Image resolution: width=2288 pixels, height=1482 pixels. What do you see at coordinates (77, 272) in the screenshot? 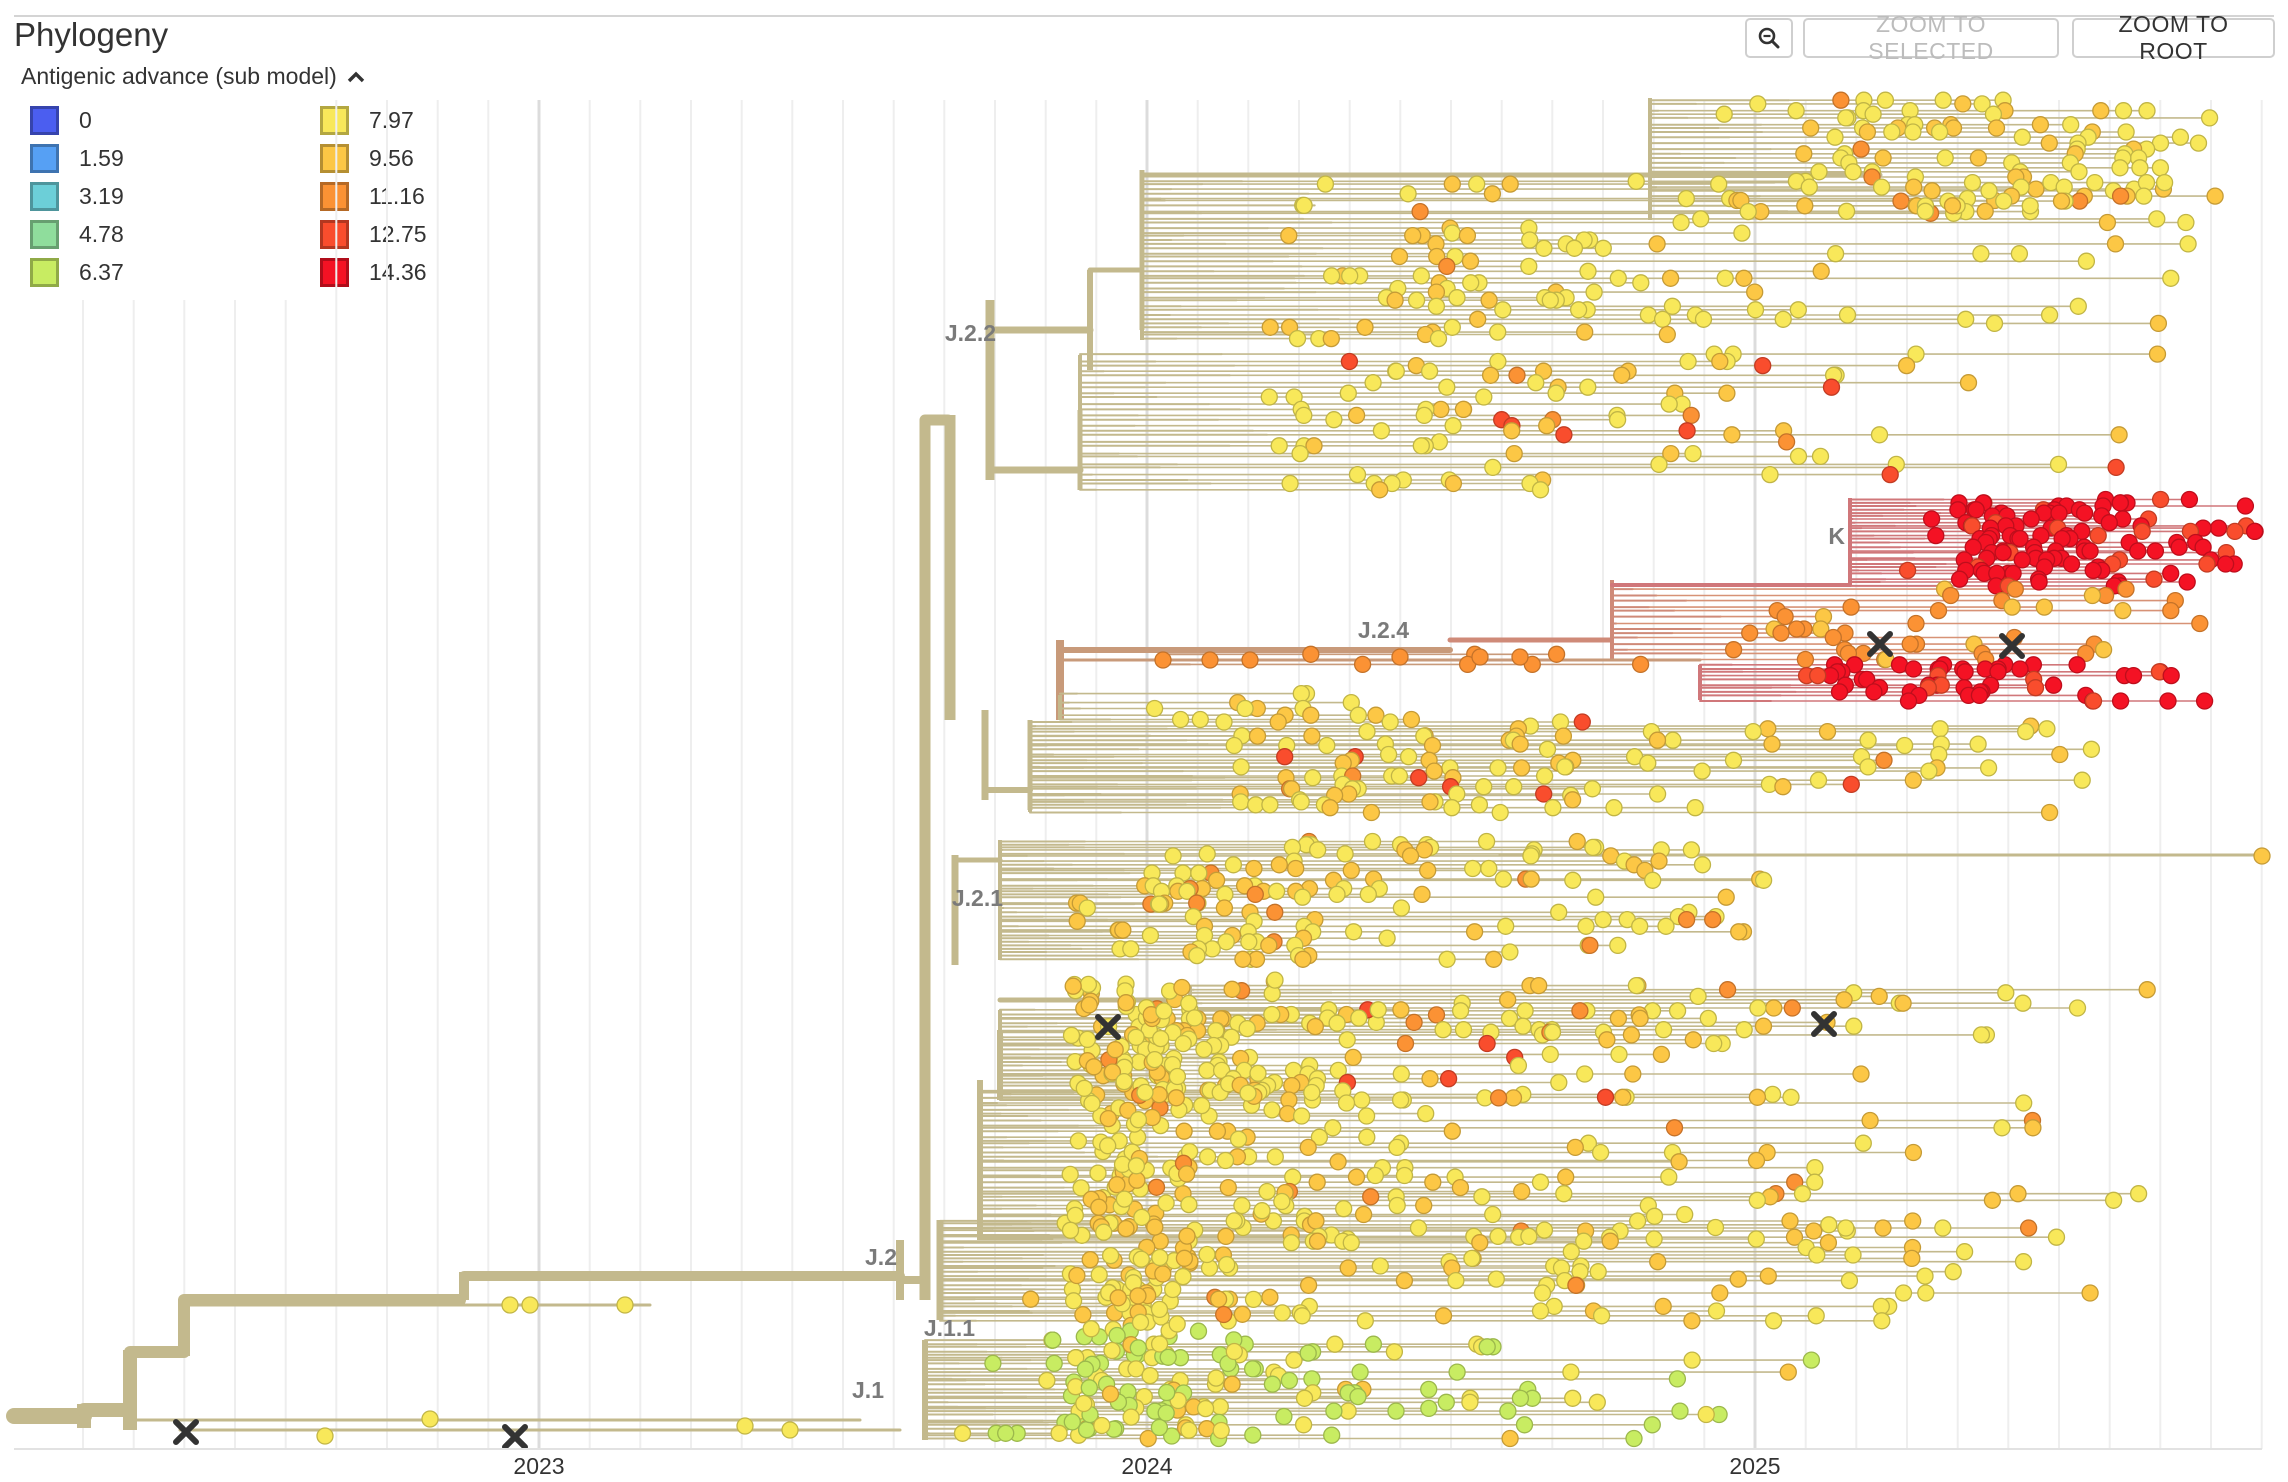
I see `legend-item: 6.37` at bounding box center [77, 272].